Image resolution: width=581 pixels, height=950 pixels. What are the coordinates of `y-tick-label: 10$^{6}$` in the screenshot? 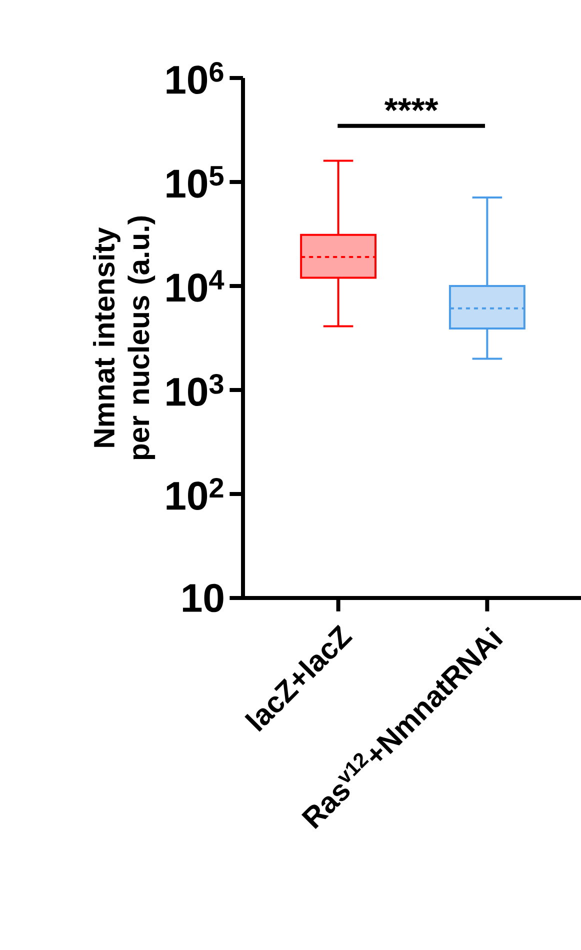 It's located at (195, 78).